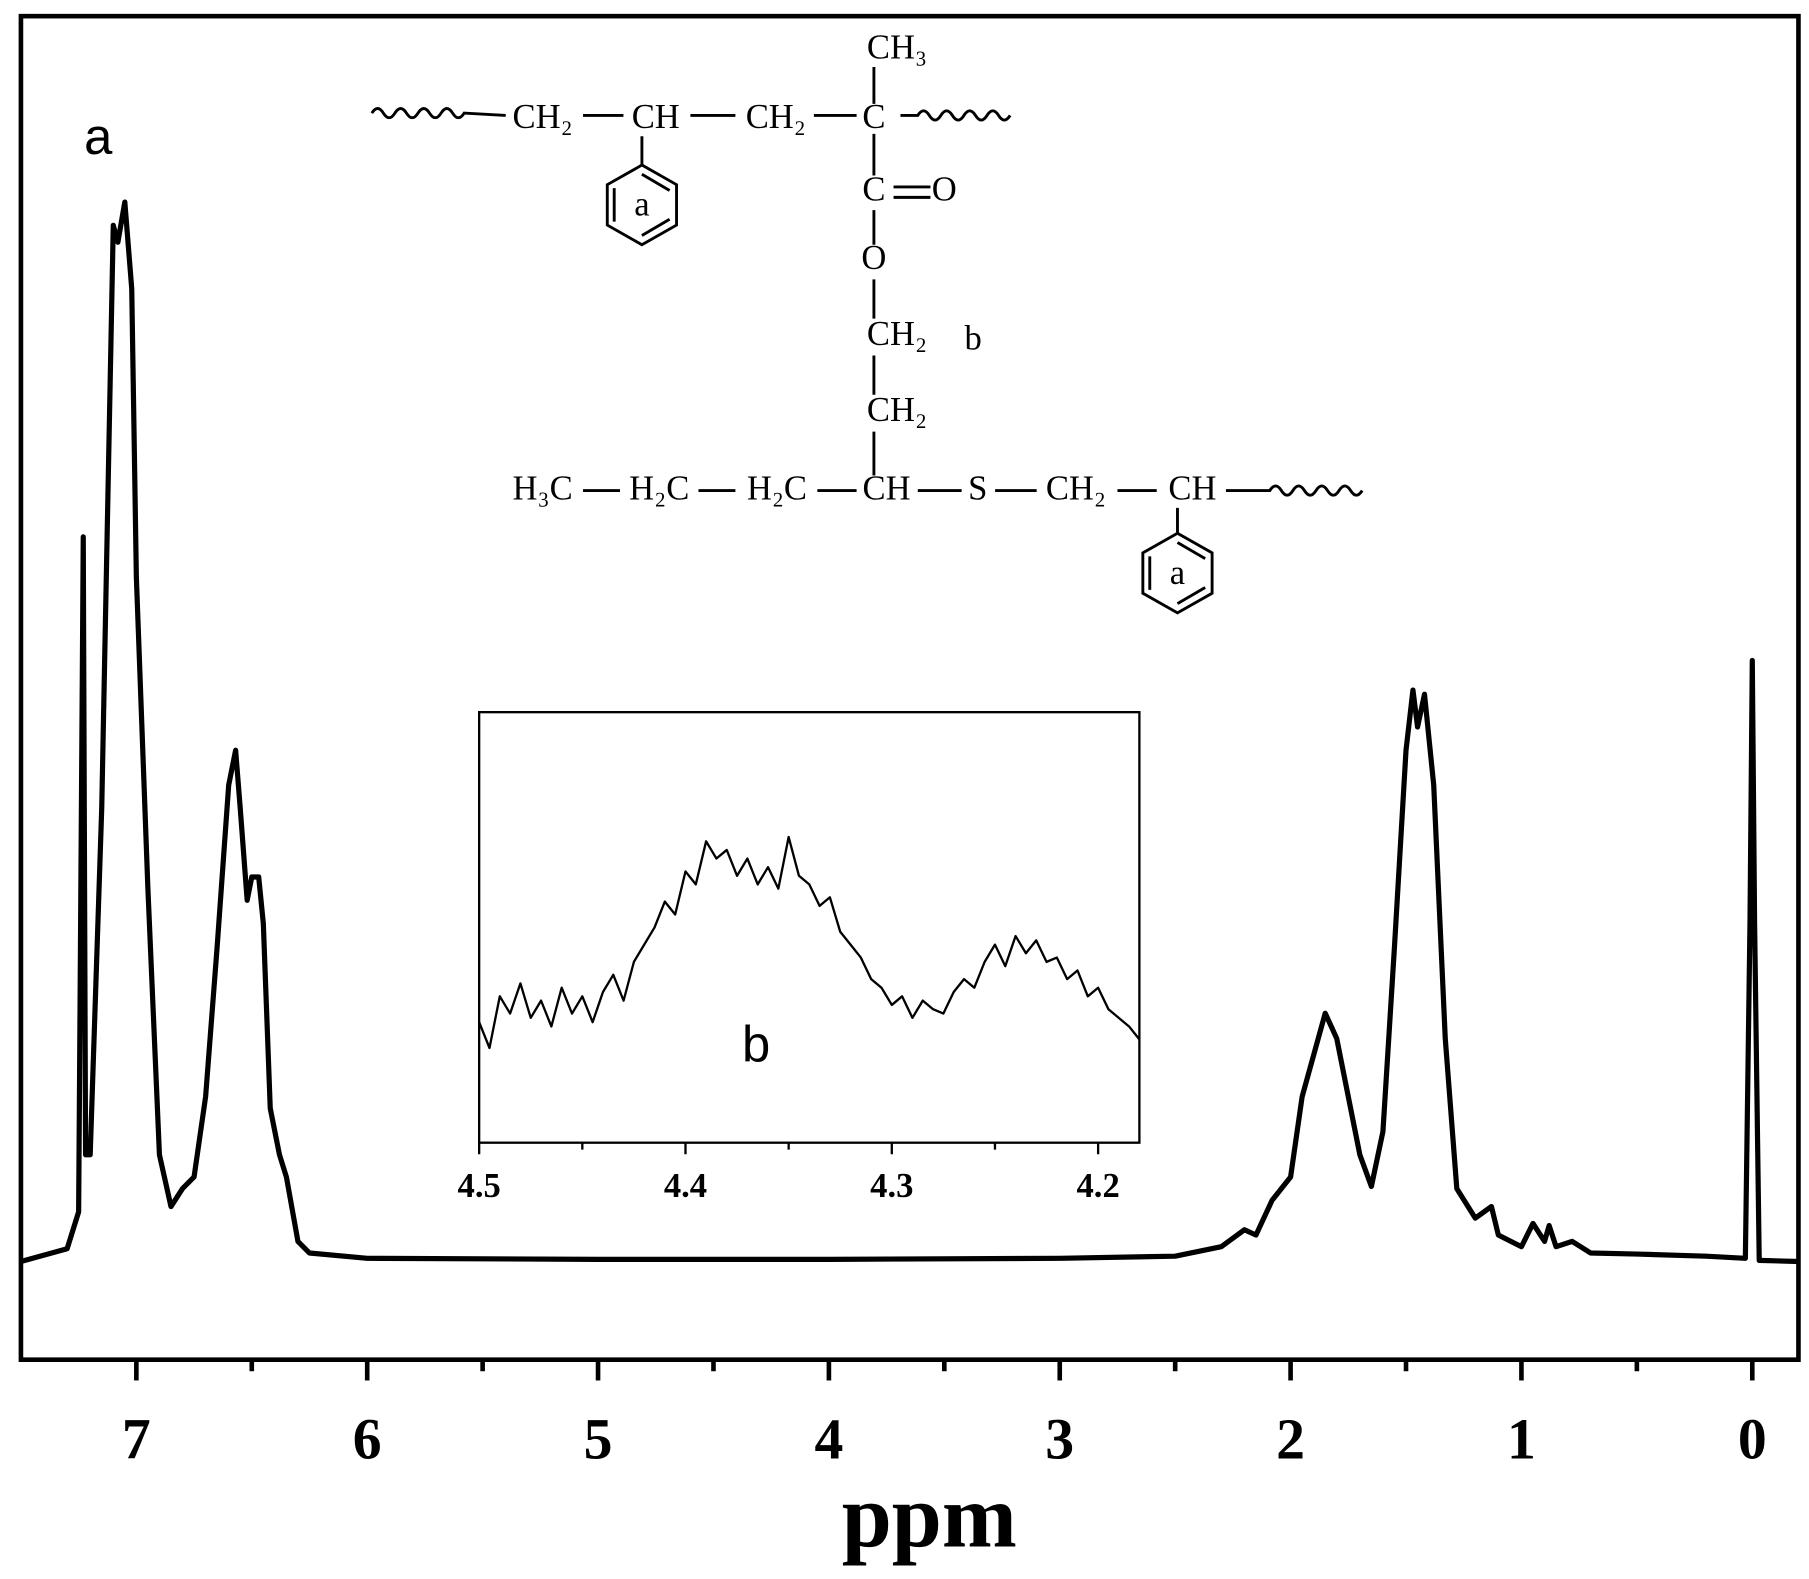 This screenshot has height=1579, width=1809. I want to click on x-tick-label: 5, so click(598, 1439).